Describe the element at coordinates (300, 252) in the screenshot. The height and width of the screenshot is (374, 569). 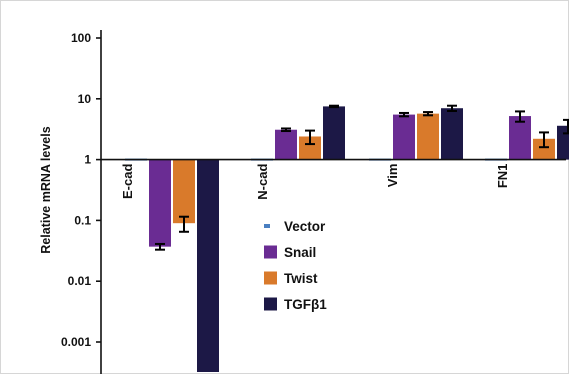
I see `legend-label-Snail: Snail` at that location.